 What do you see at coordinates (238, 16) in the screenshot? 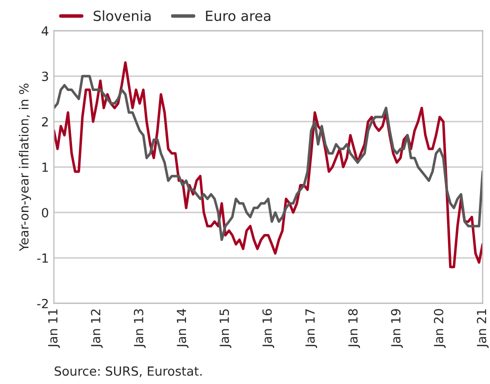
I see `legend-label: Euro area` at bounding box center [238, 16].